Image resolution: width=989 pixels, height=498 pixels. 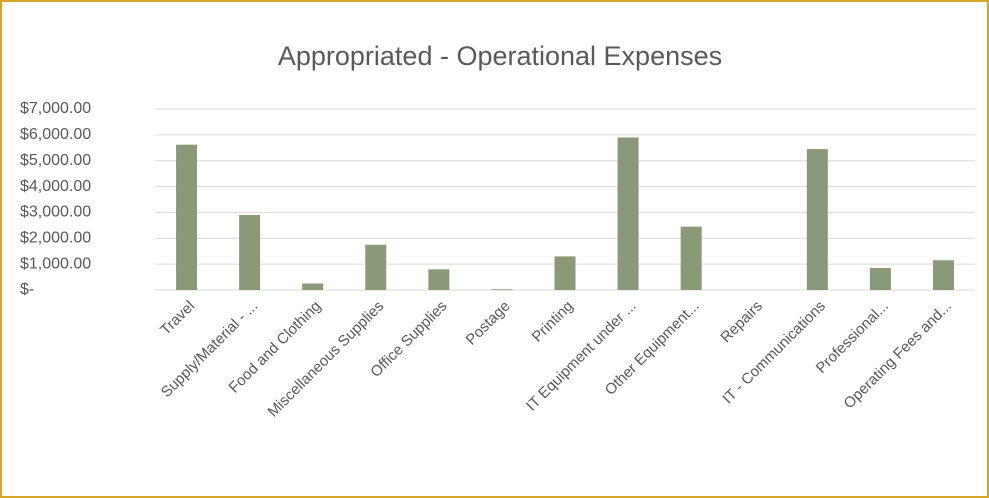 What do you see at coordinates (55, 160) in the screenshot?
I see `y-tick-label: $5,000.00` at bounding box center [55, 160].